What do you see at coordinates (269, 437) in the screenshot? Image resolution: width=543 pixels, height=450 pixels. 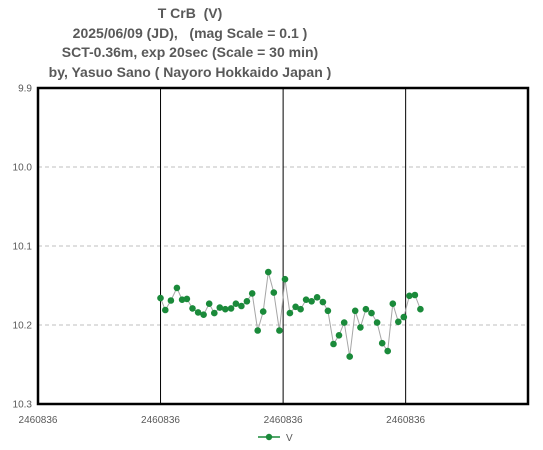 I see `legend-marker` at bounding box center [269, 437].